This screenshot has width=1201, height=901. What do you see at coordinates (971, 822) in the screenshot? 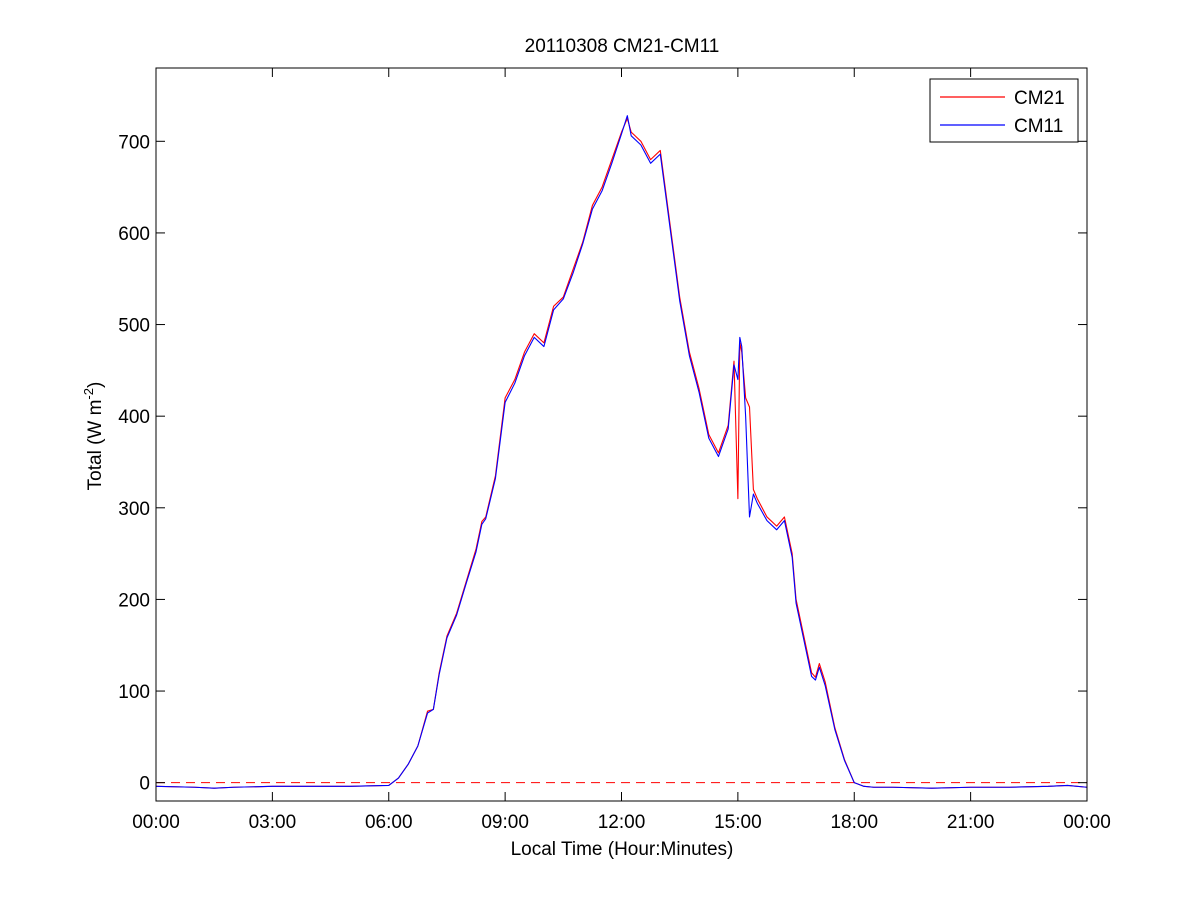
I see `x-tick-label: 21:00` at bounding box center [971, 822].